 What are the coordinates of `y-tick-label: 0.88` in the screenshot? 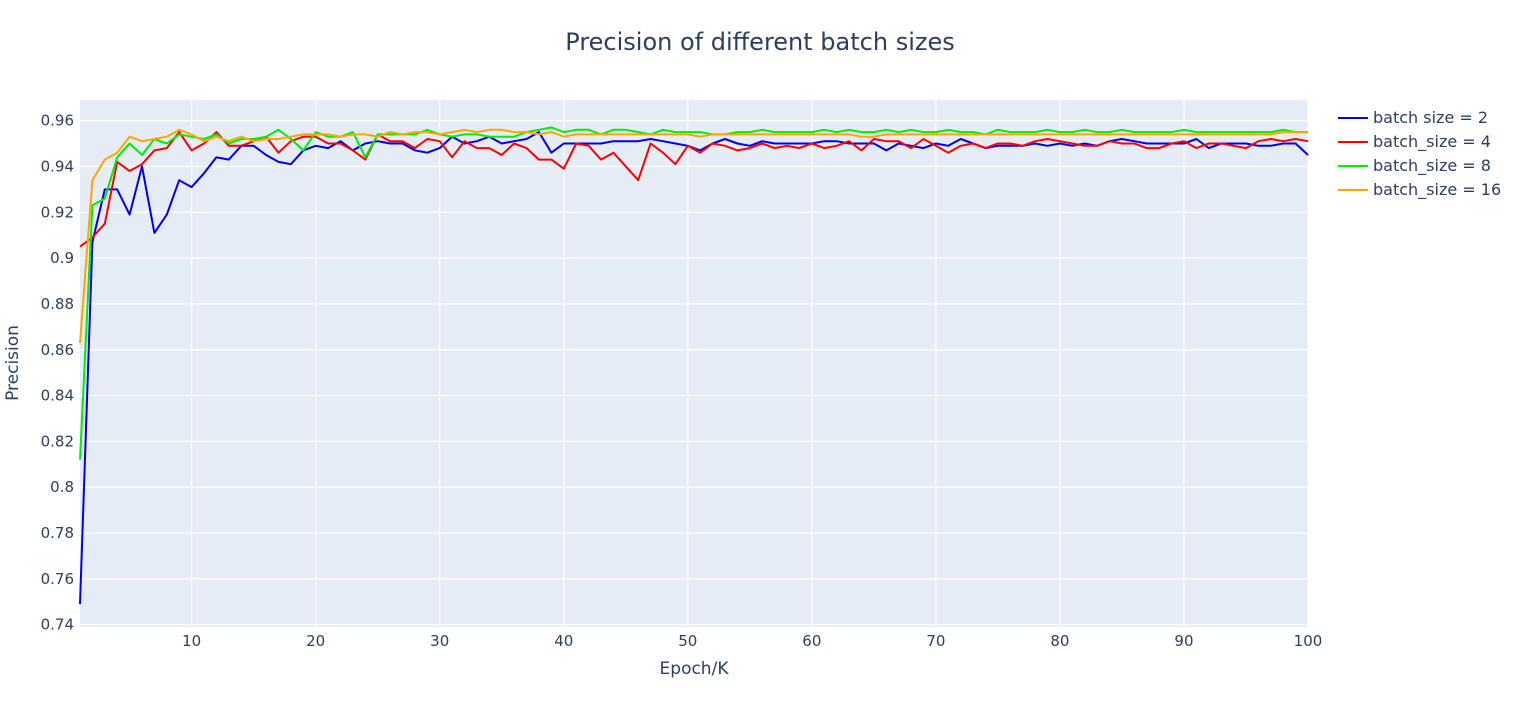 It's located at (57, 304).